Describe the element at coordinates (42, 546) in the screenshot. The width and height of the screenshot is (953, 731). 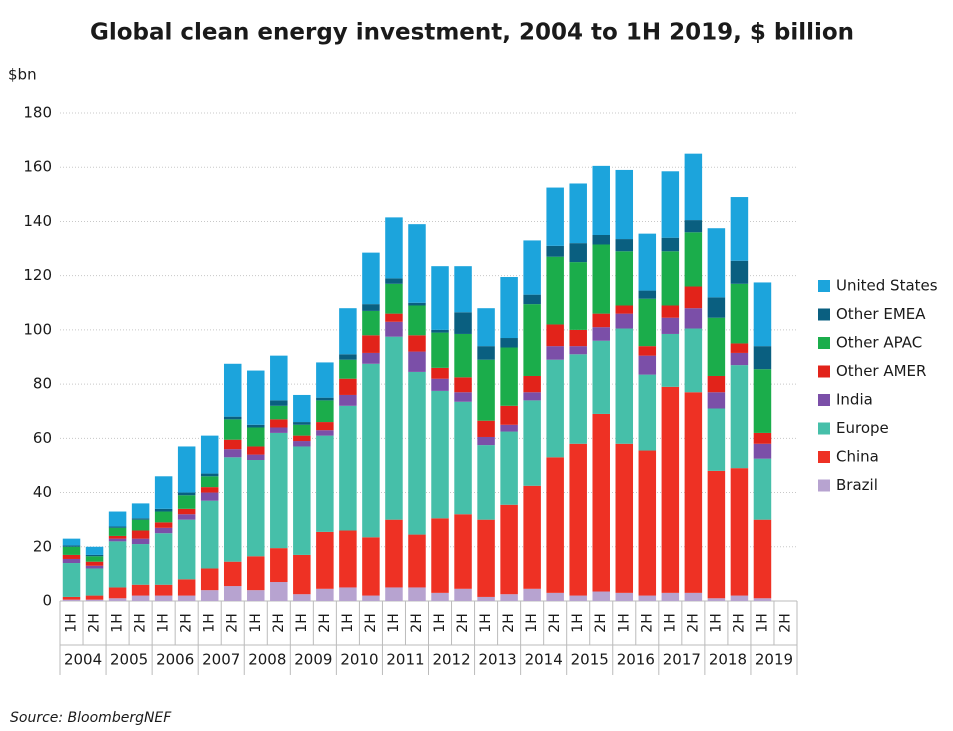
I see `y-tick-label: 20` at that location.